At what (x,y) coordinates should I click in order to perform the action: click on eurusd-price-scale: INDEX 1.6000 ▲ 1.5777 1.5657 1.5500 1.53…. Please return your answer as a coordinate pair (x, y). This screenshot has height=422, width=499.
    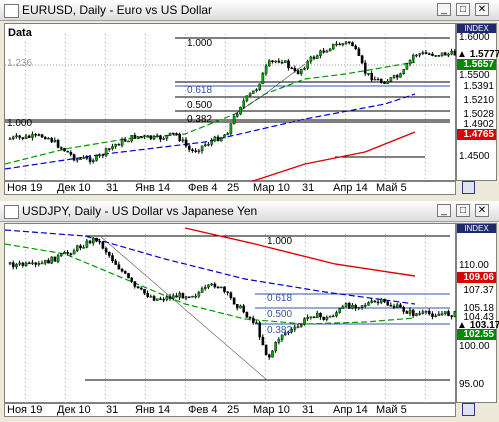
    Looking at the image, I should click on (477, 102).